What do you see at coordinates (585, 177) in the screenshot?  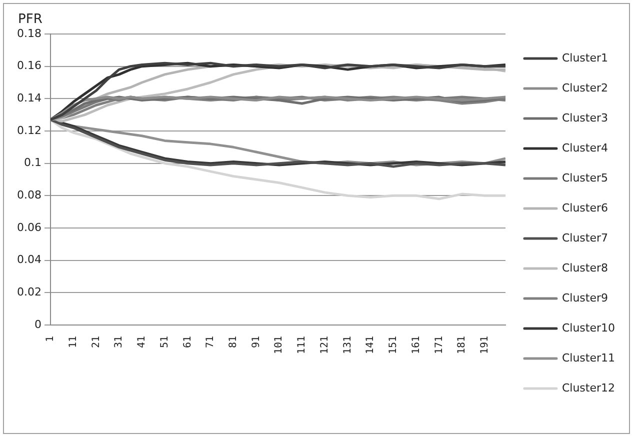 I see `legend-label: Cluster5` at bounding box center [585, 177].